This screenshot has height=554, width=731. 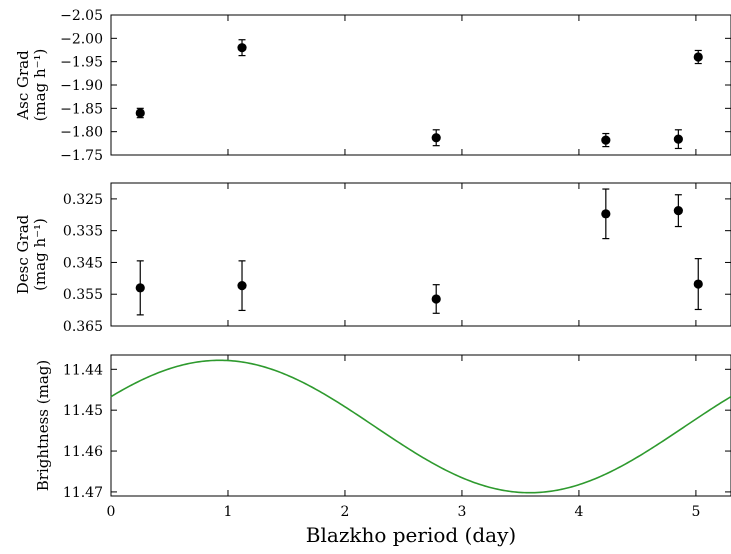 I want to click on x-tick-label: 5, so click(x=695, y=512).